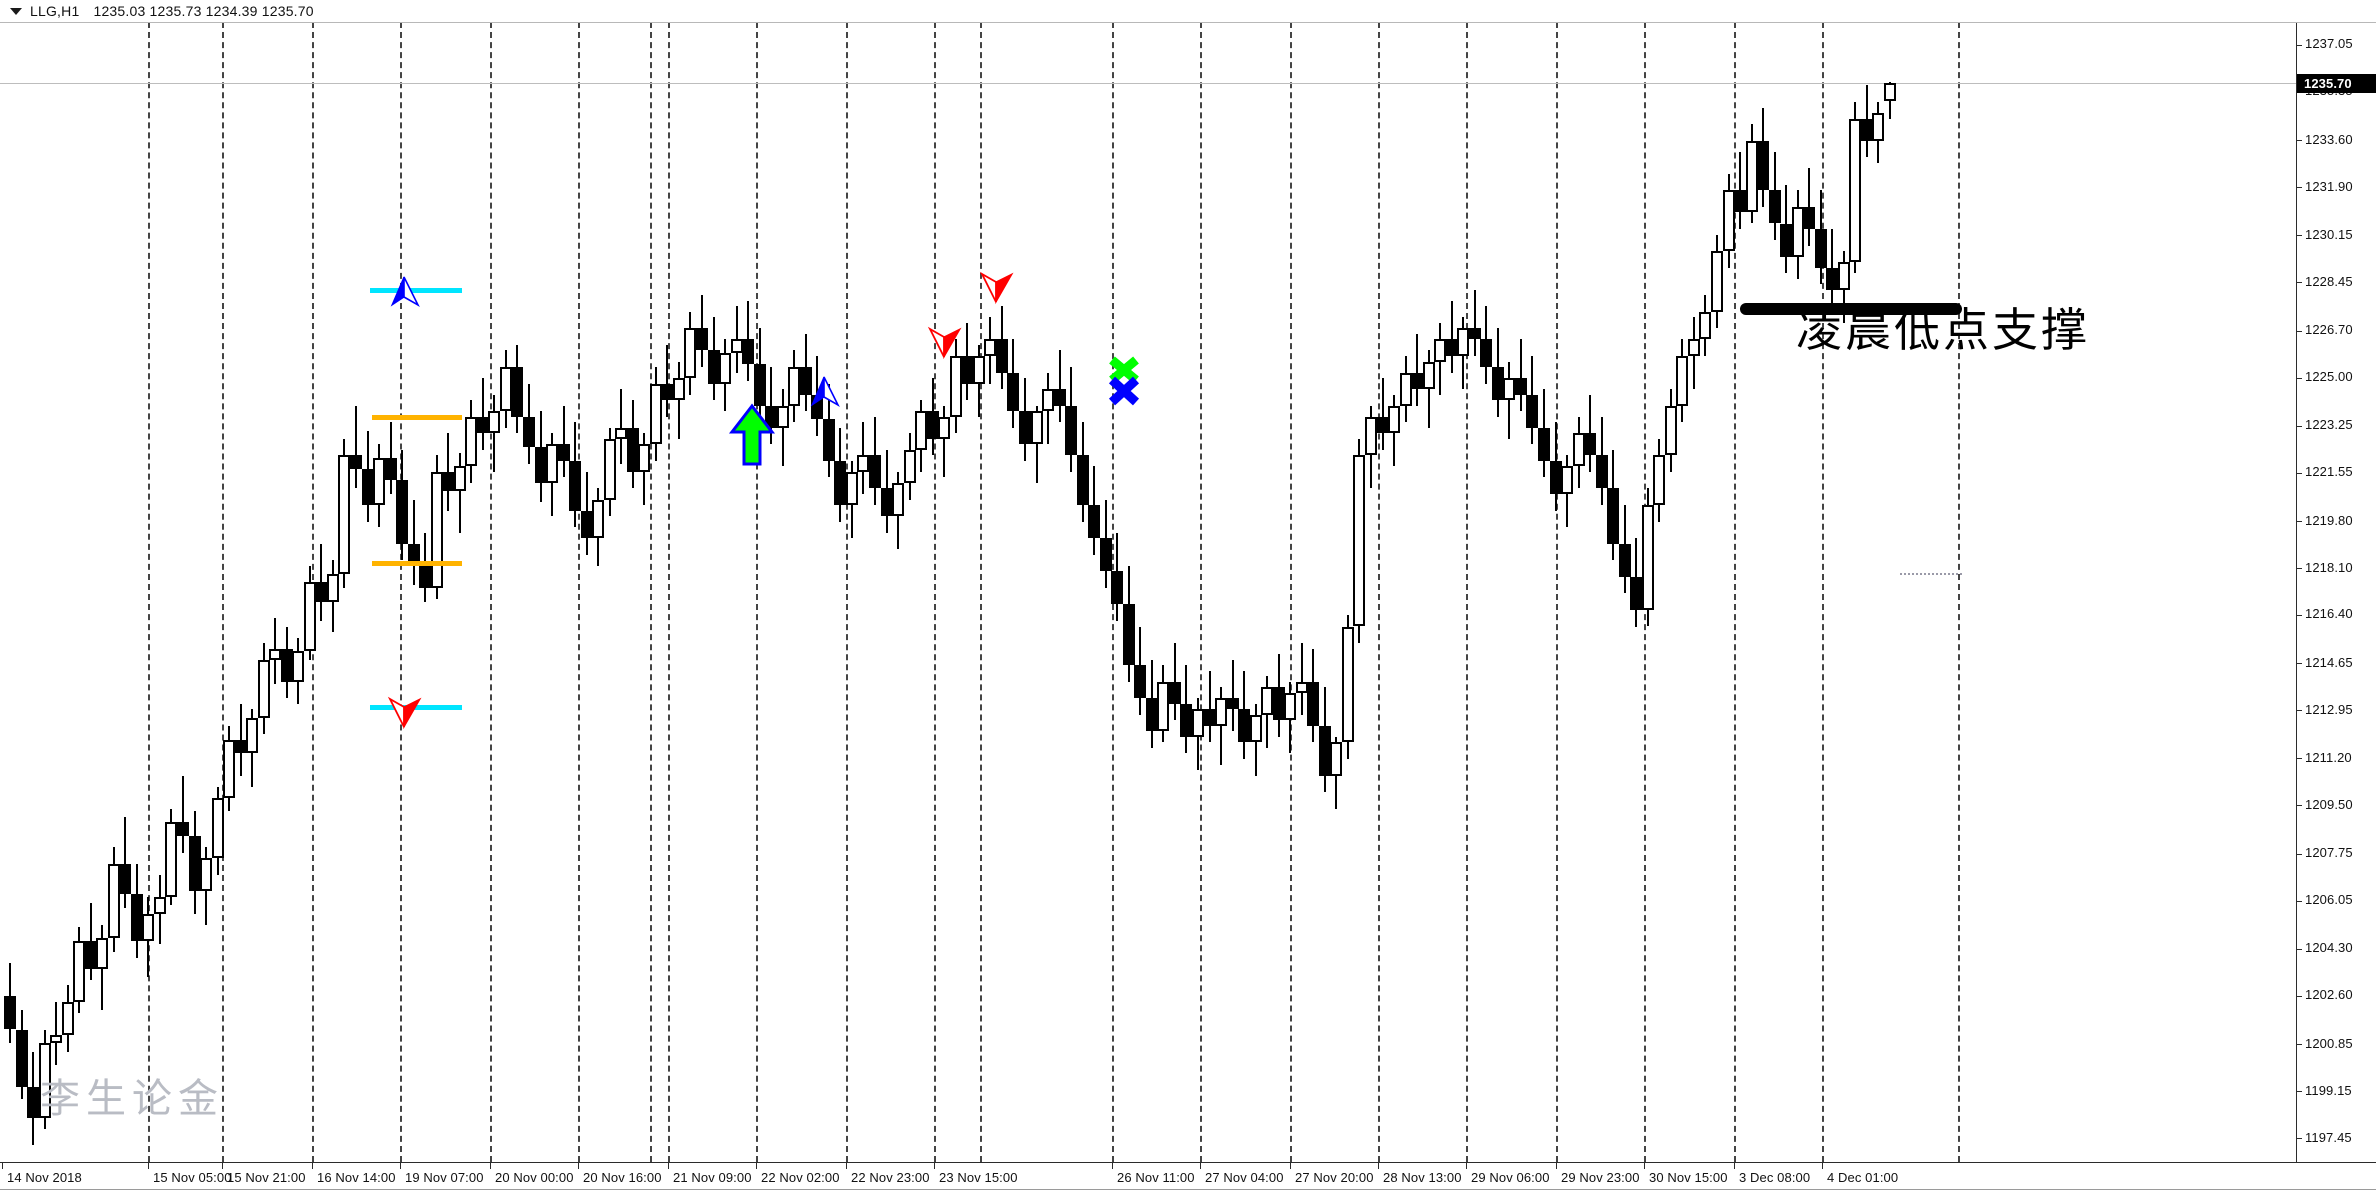 The image size is (2376, 1197). I want to click on price-tick-label: 1197.45, so click(2328, 1137).